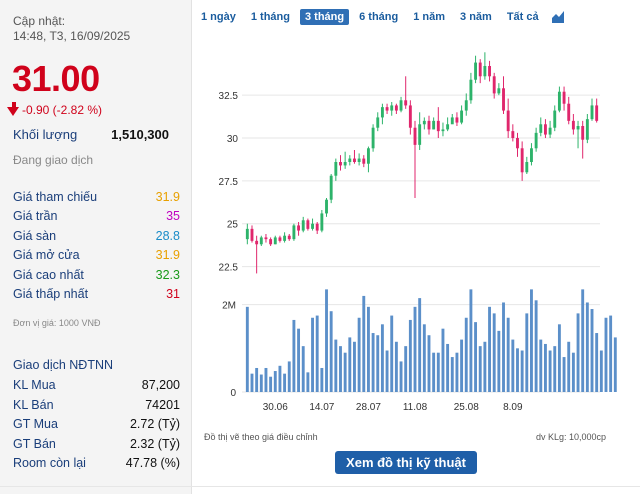 The height and width of the screenshot is (494, 640). What do you see at coordinates (406, 462) in the screenshot?
I see `technical-chart-button: Xem đồ thị kỹ thuật` at bounding box center [406, 462].